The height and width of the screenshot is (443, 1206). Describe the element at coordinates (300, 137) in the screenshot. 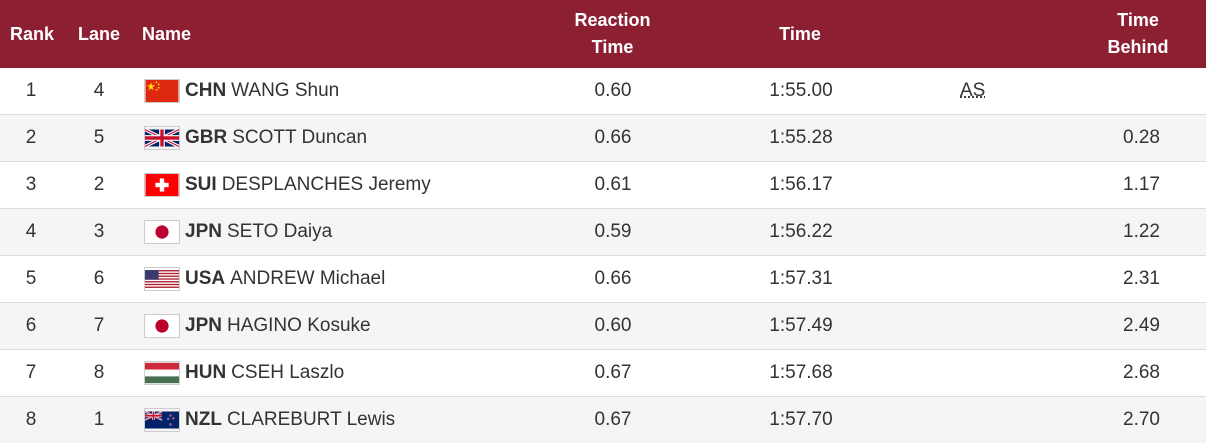

I see `athlete-name: SCOTT Duncan` at that location.